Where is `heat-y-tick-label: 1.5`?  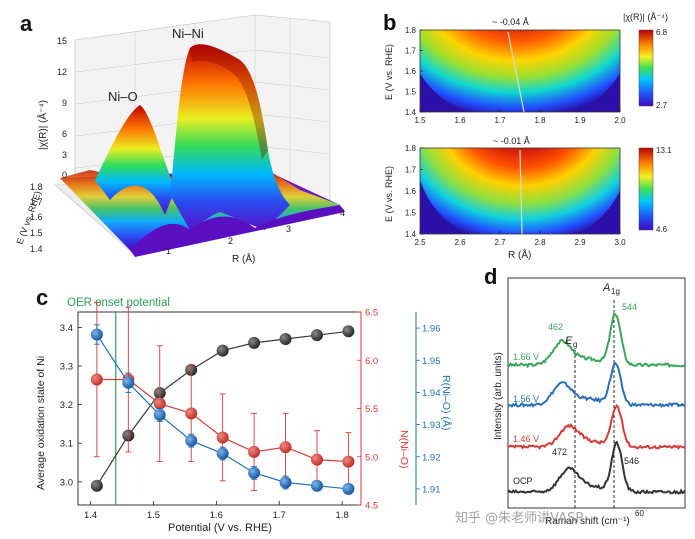
heat-y-tick-label: 1.5 is located at coordinates (411, 92).